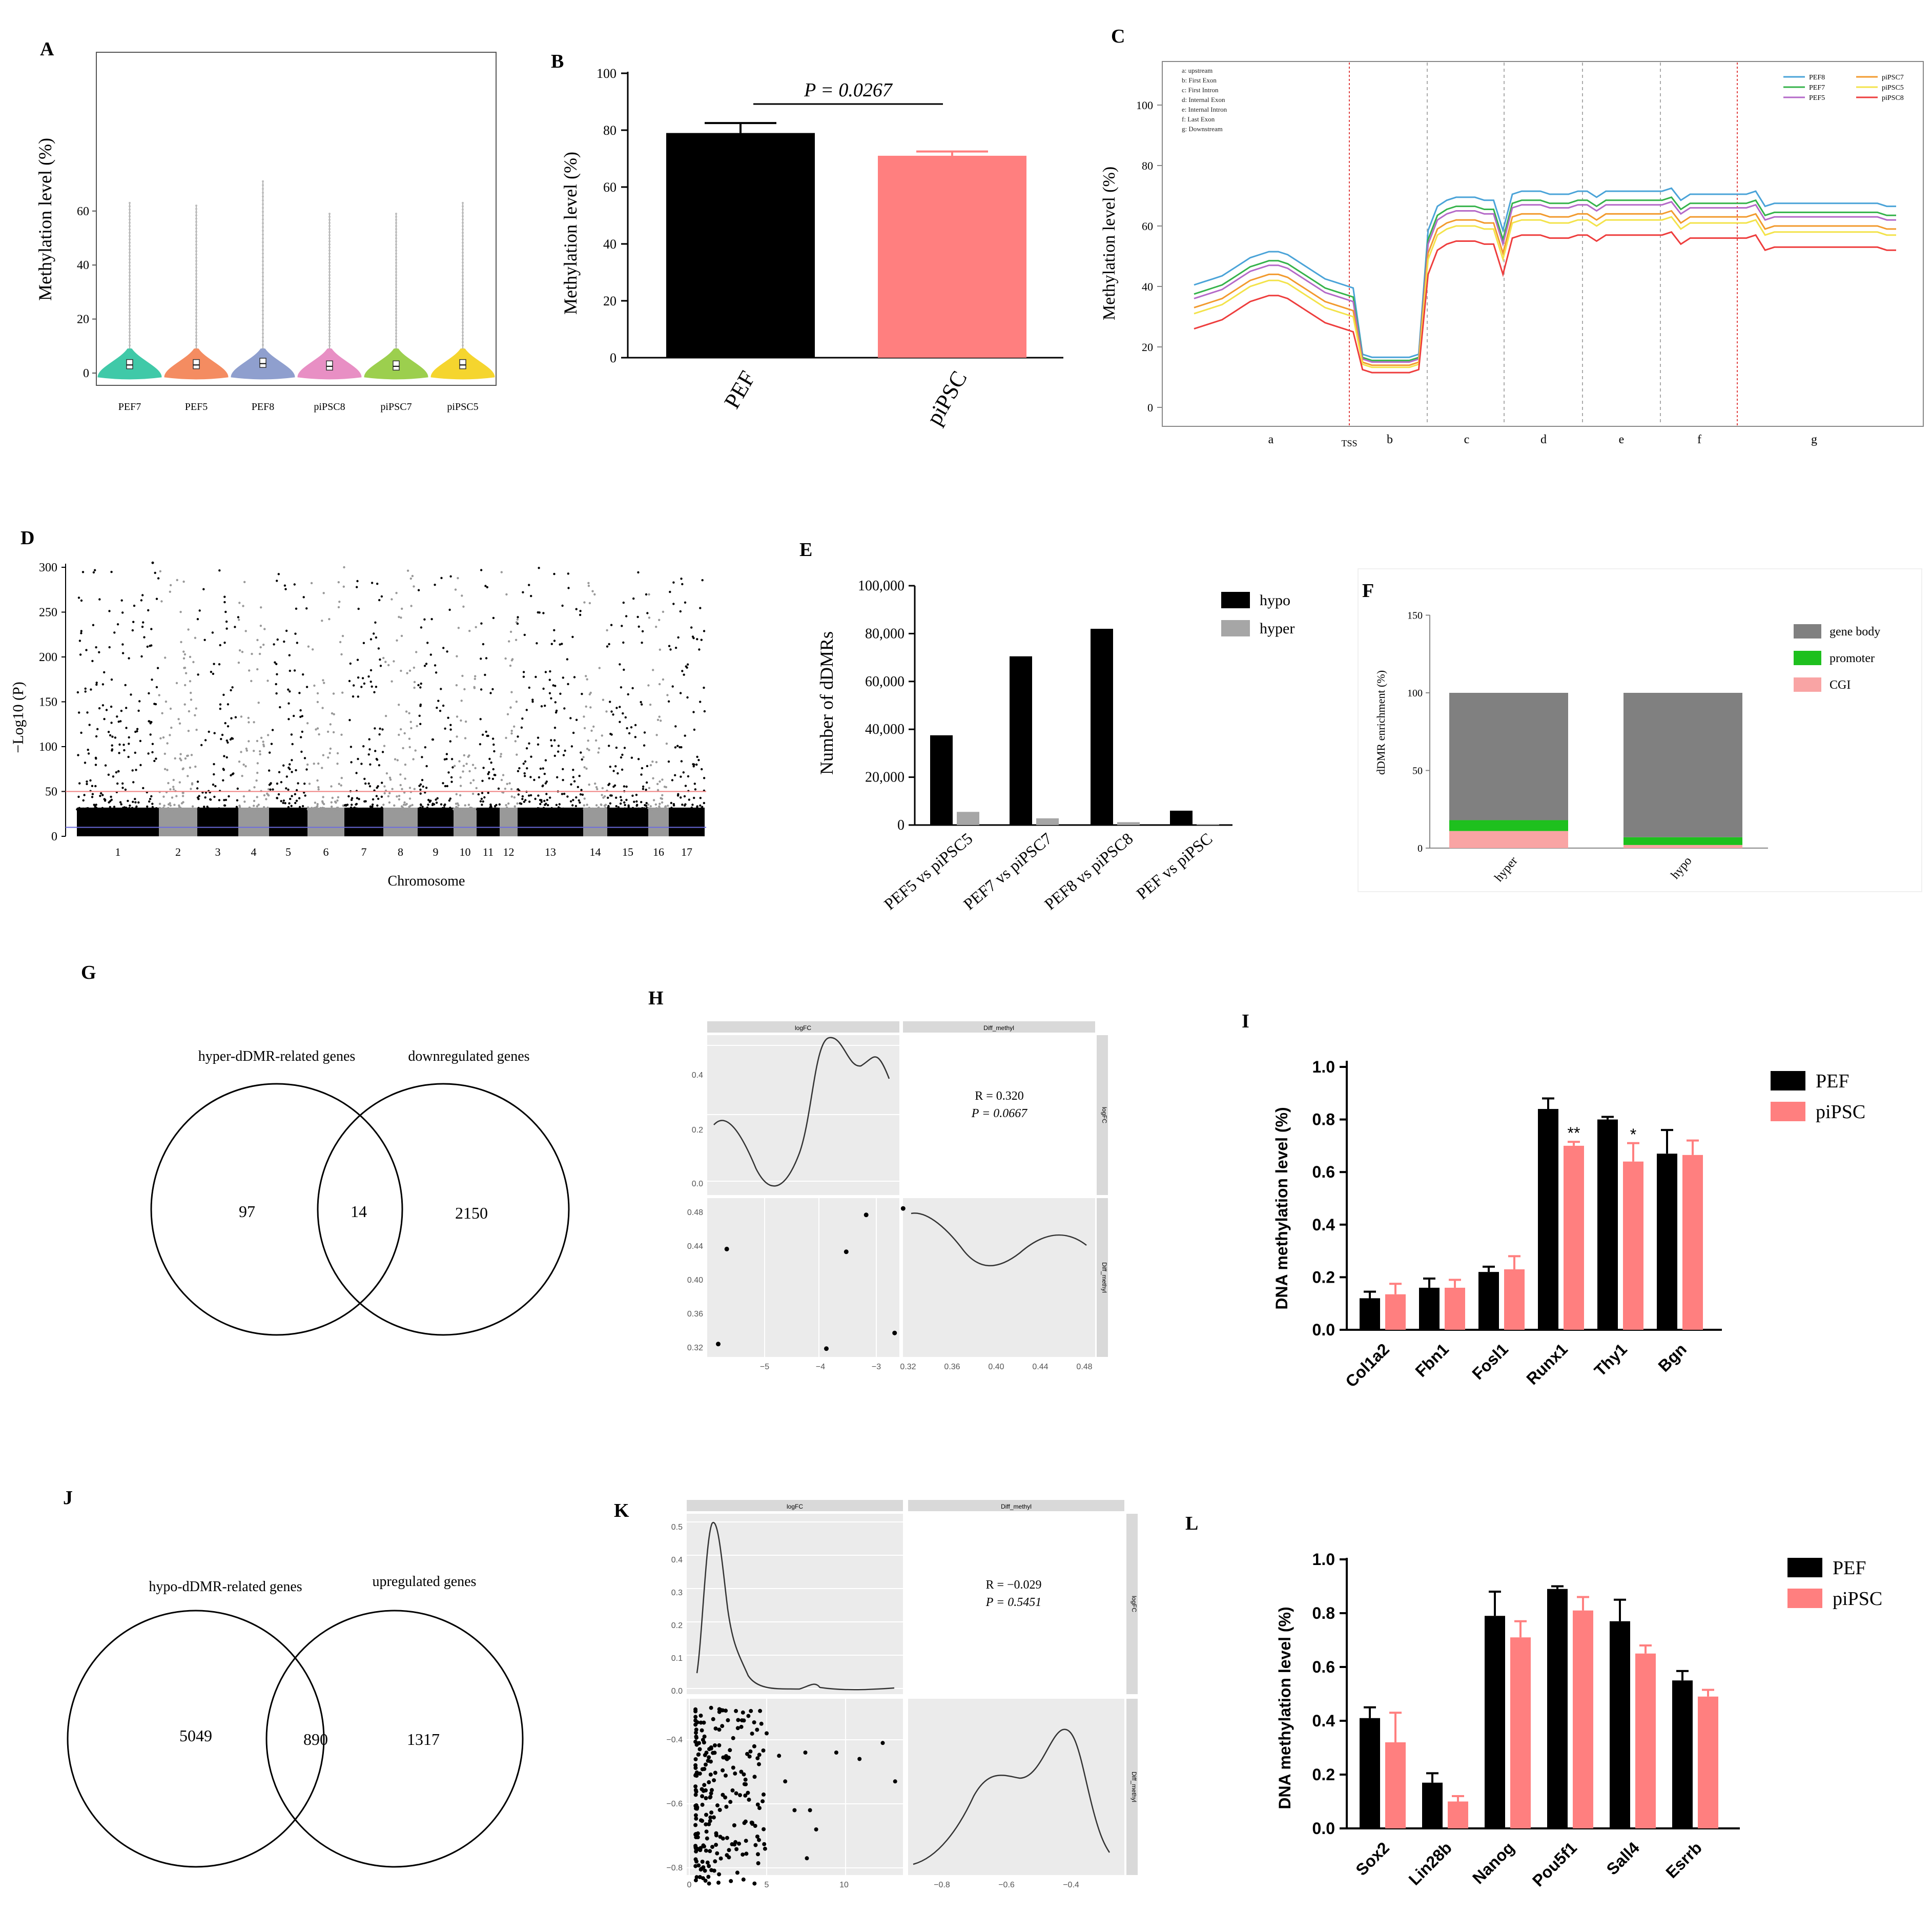 This screenshot has width=1932, height=1915. What do you see at coordinates (677, 1625) in the screenshot?
I see `panel-k-density-ytick: 0.2` at bounding box center [677, 1625].